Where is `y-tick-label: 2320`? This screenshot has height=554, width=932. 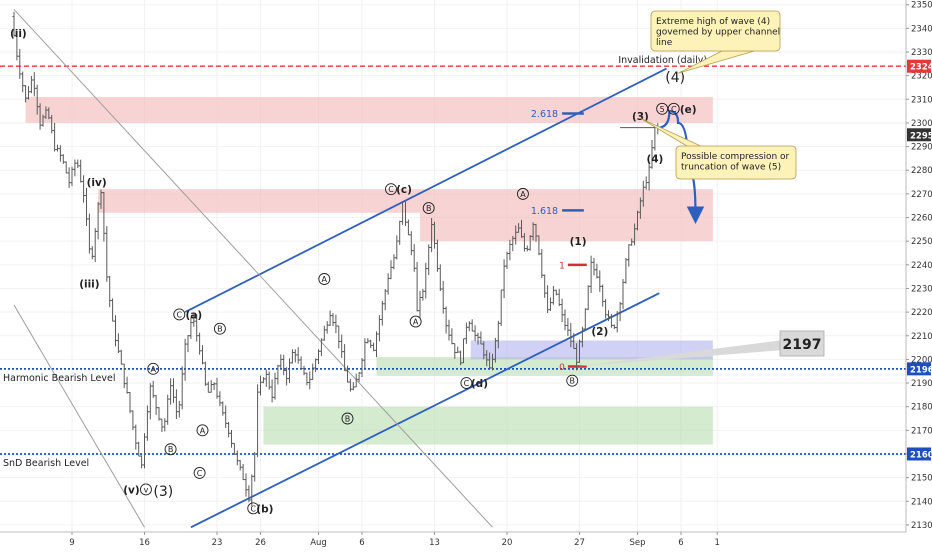
y-tick-label: 2320 is located at coordinates (921, 77).